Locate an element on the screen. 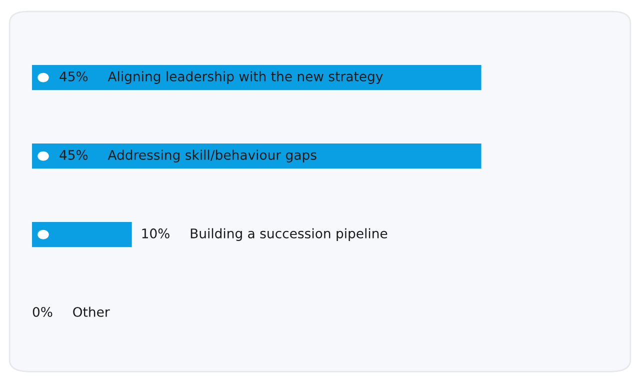 Image resolution: width=640 pixels, height=383 pixels. y-tick-label: Addressing skill/behaviour gaps is located at coordinates (212, 156).